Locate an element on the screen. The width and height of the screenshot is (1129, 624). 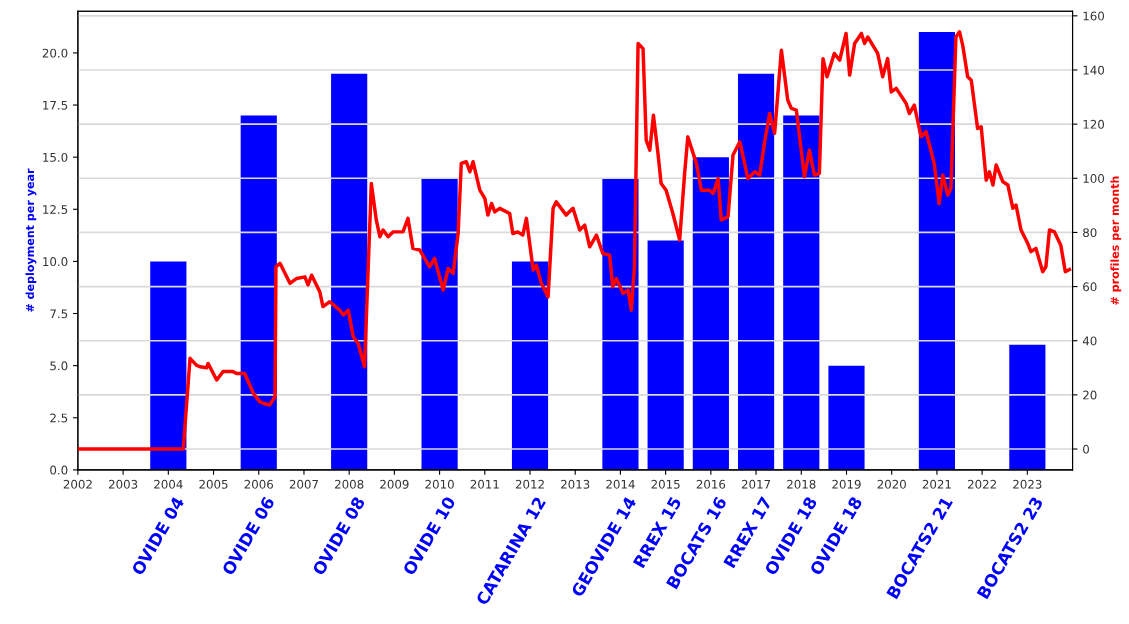
y2-tick-label: 160 is located at coordinates (1094, 16).